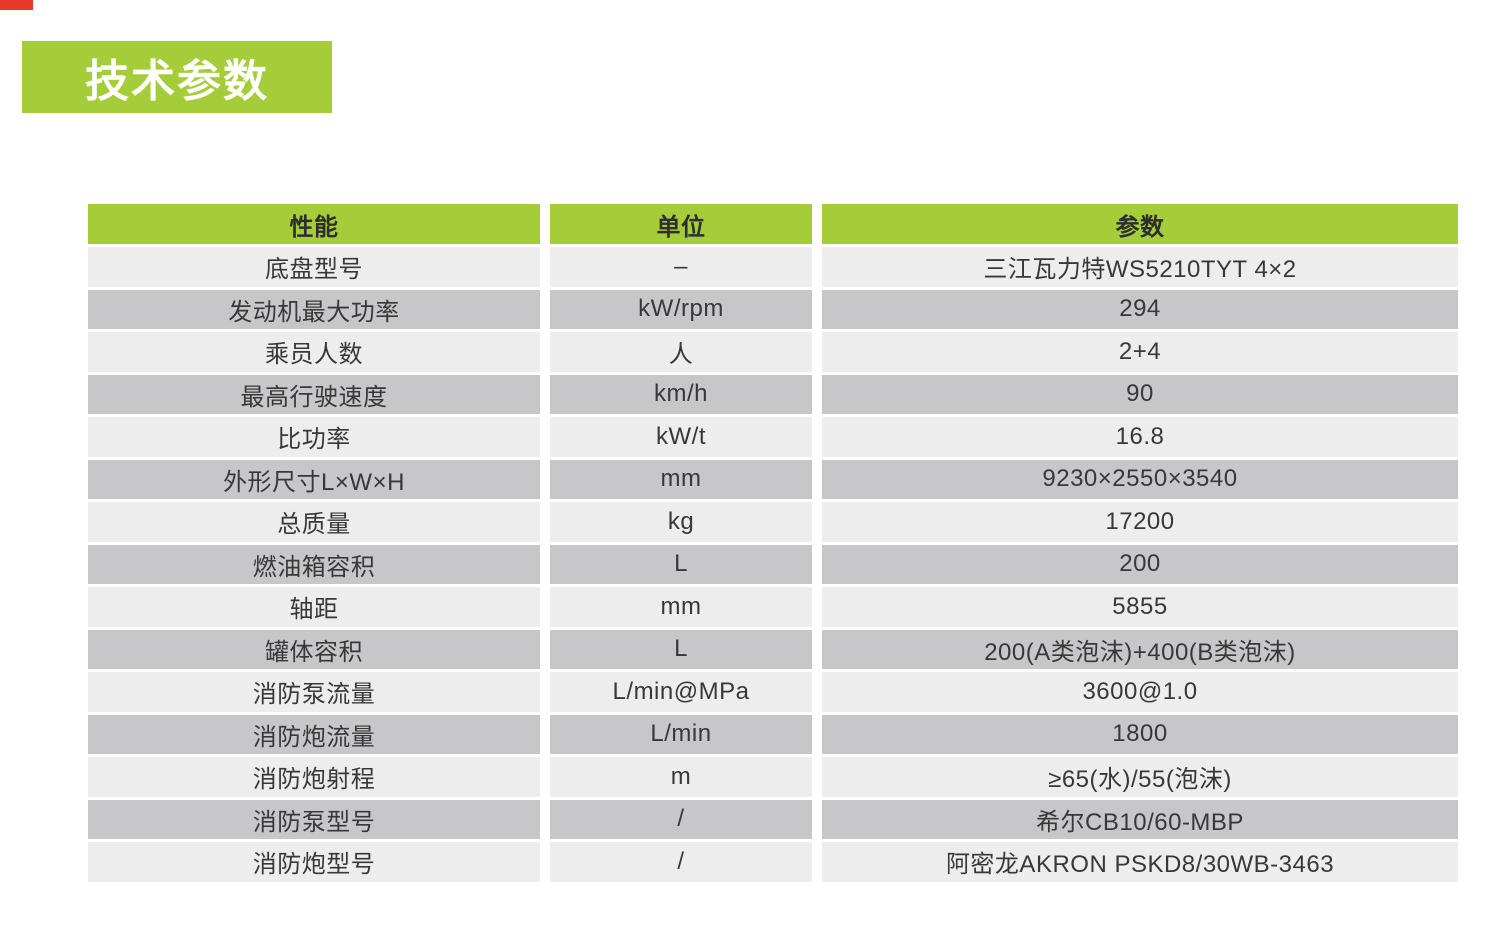 Image resolution: width=1500 pixels, height=925 pixels. What do you see at coordinates (1140, 734) in the screenshot?
I see `table-cell-value: 1800` at bounding box center [1140, 734].